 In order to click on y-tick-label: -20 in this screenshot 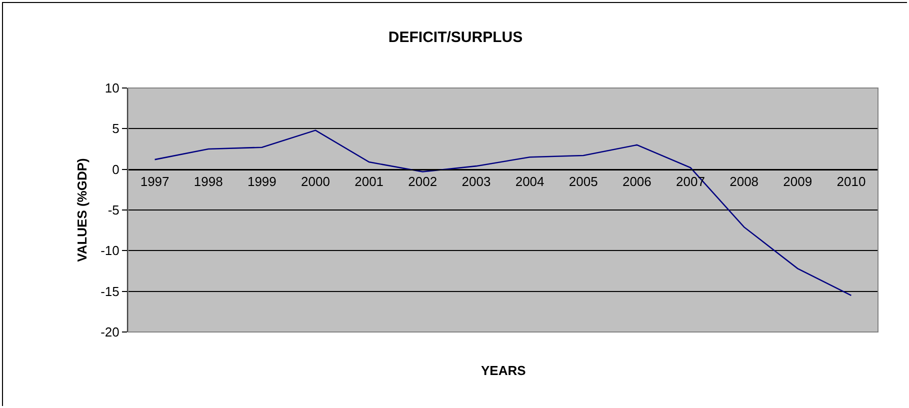, I will do `click(110, 332)`.